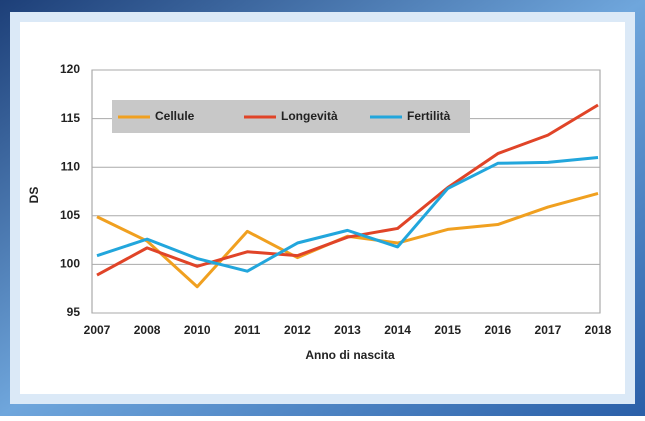 The image size is (645, 421). Describe the element at coordinates (598, 330) in the screenshot. I see `x-tick-label: 2018` at that location.